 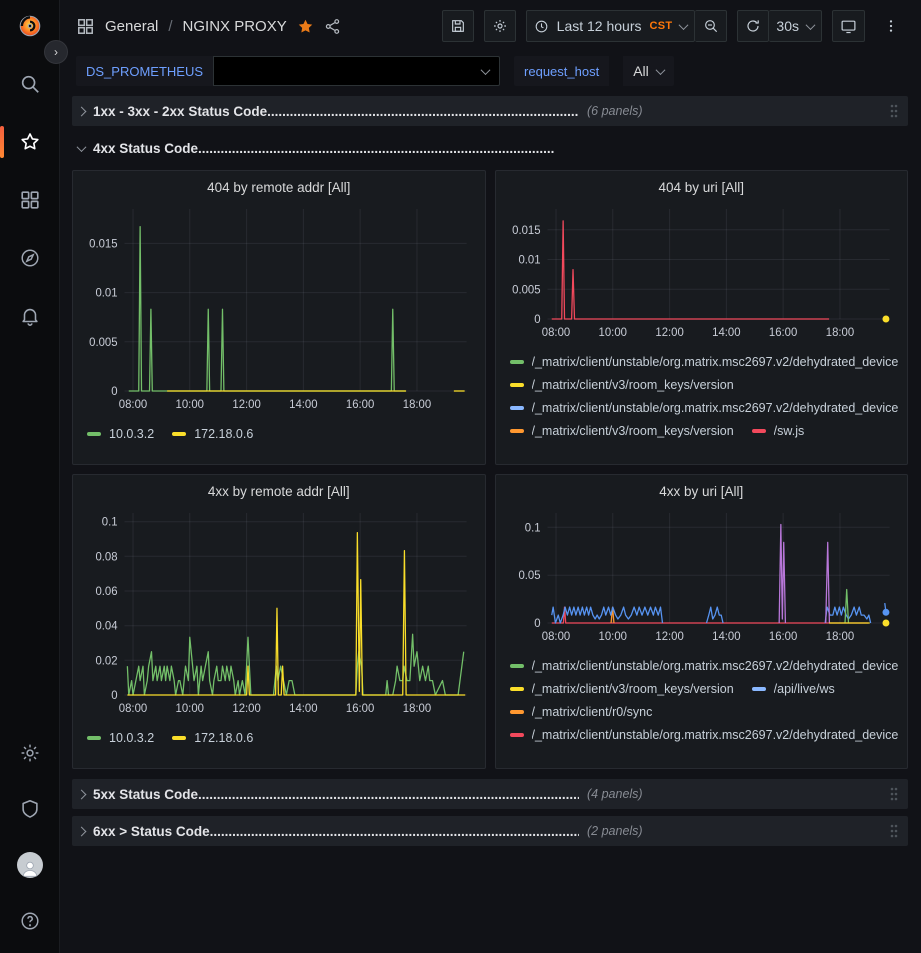 What do you see at coordinates (133, 405) in the screenshot?
I see `svg-text: 08:00` at bounding box center [133, 405].